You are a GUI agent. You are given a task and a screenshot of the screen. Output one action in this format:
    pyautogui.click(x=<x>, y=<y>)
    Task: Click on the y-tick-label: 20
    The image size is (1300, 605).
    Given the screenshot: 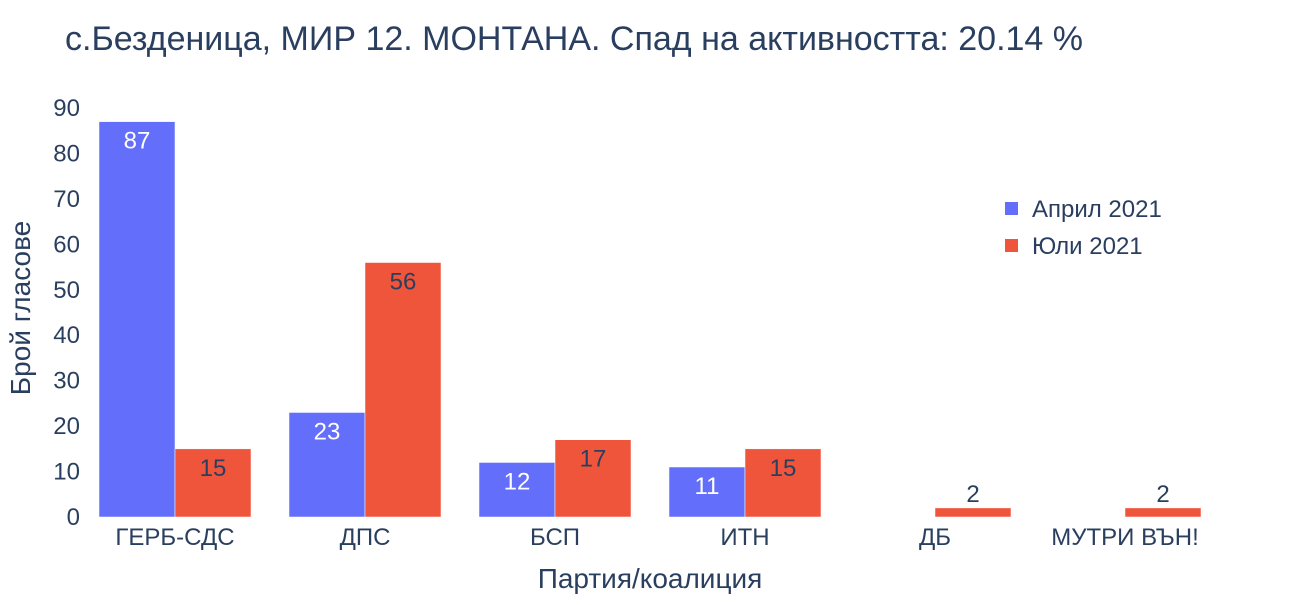 What is the action you would take?
    pyautogui.click(x=66, y=426)
    